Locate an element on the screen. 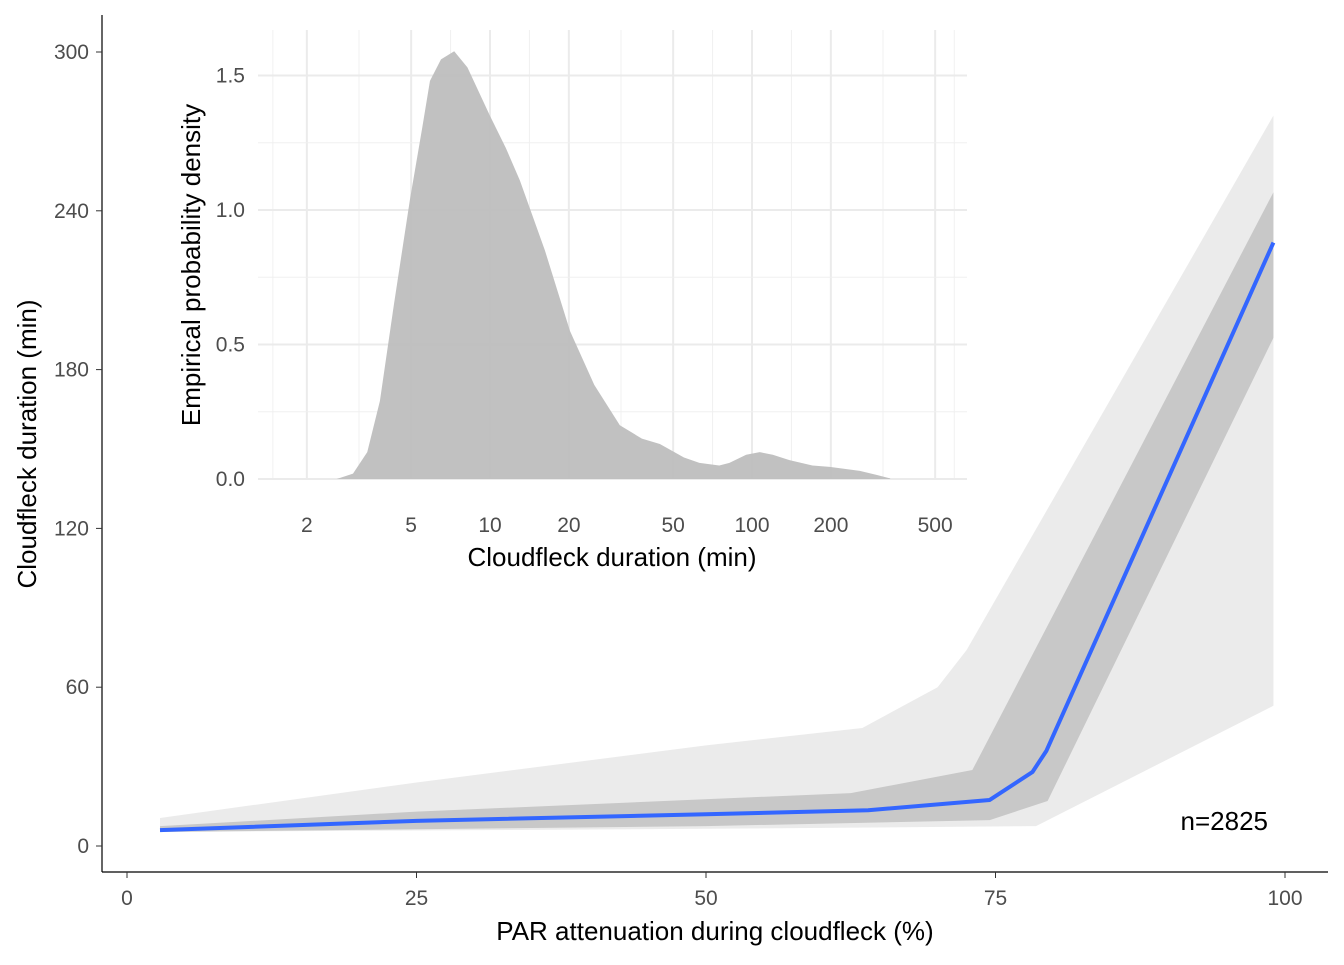 This screenshot has width=1344, height=965. inset-y-tick-label: 0.5 is located at coordinates (230, 345).